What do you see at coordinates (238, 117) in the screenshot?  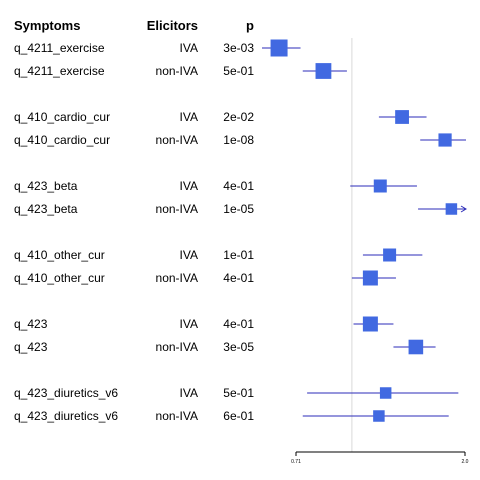 I see `row-p-value: 2e-02` at bounding box center [238, 117].